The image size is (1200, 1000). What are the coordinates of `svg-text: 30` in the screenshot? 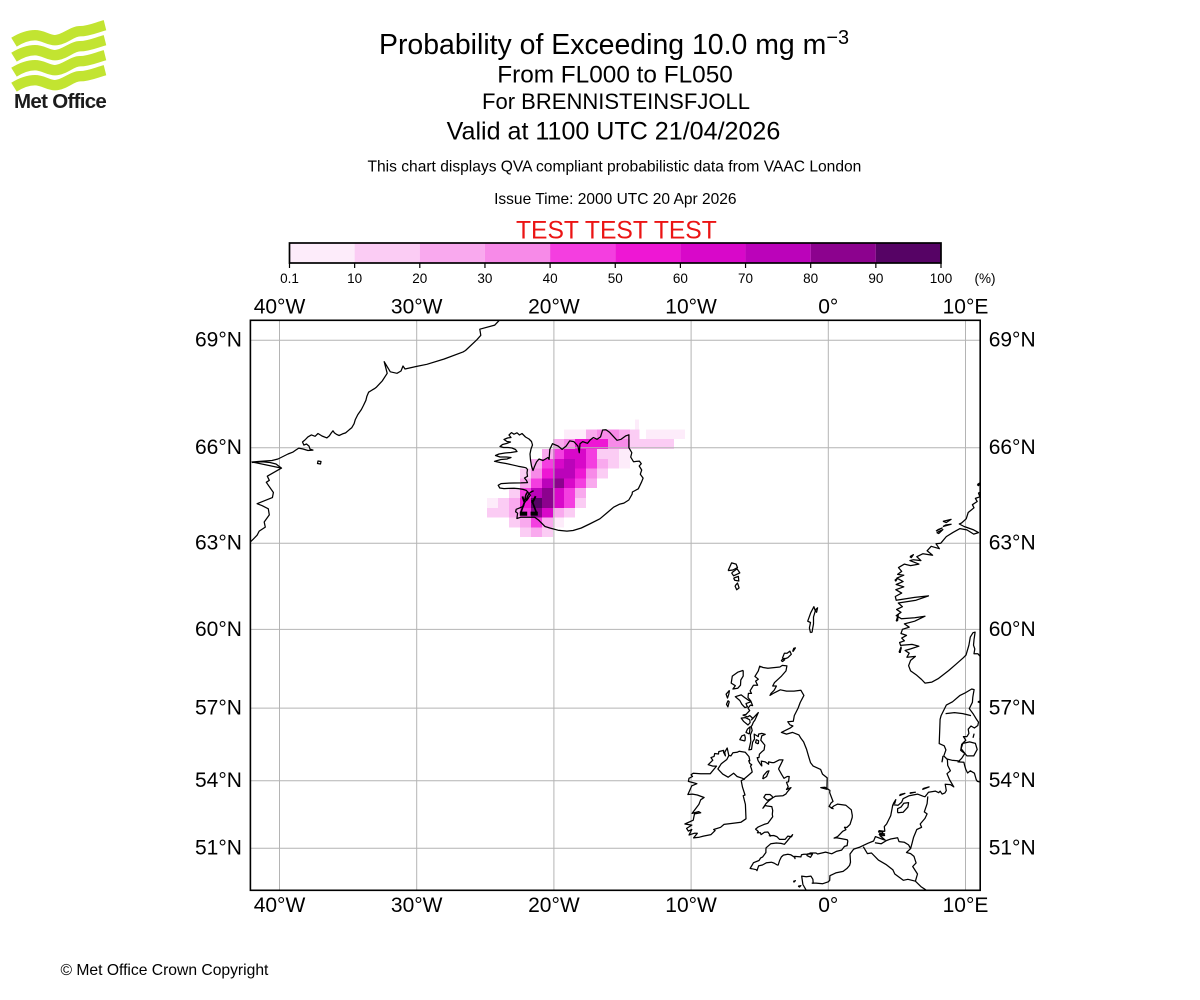 It's located at (484, 278).